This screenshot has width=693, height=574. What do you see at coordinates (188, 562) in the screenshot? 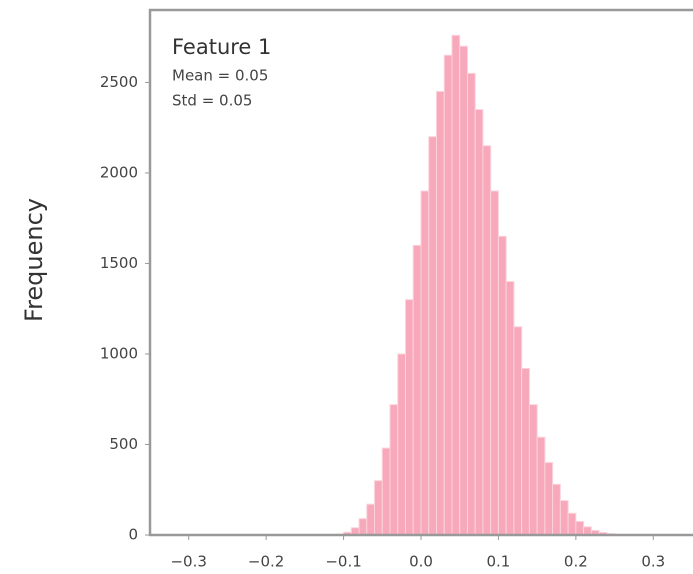
I see `x-tick-label: −0.3` at bounding box center [188, 562].